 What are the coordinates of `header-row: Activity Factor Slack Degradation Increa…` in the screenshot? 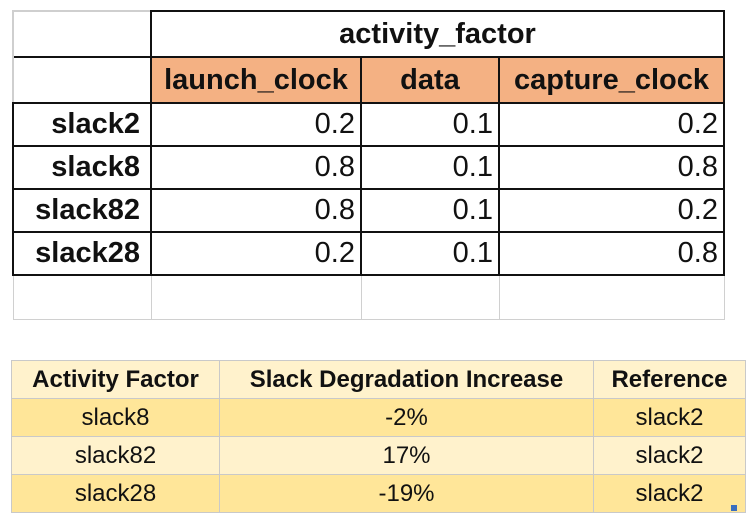 It's located at (378, 379).